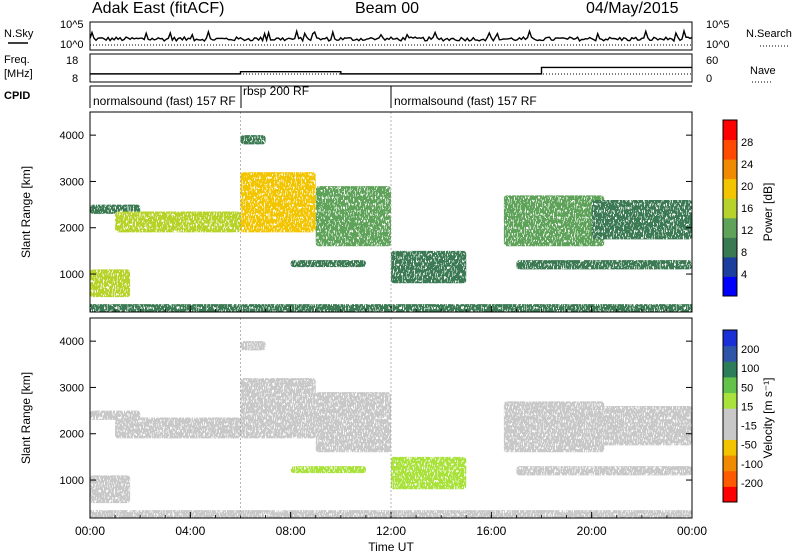 This screenshot has width=800, height=554. What do you see at coordinates (742, 416) in the screenshot?
I see `velocity-colorbar: 200 100 50 15 -15 -50 -100 -200` at bounding box center [742, 416].